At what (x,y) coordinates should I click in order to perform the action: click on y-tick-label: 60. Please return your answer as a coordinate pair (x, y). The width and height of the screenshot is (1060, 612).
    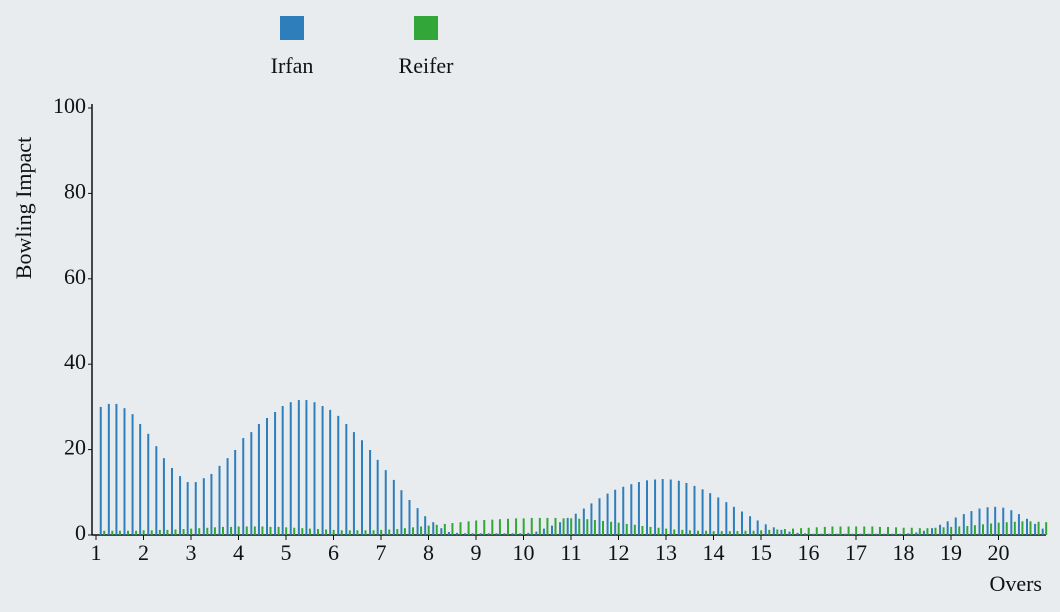
    Looking at the image, I should click on (75, 276).